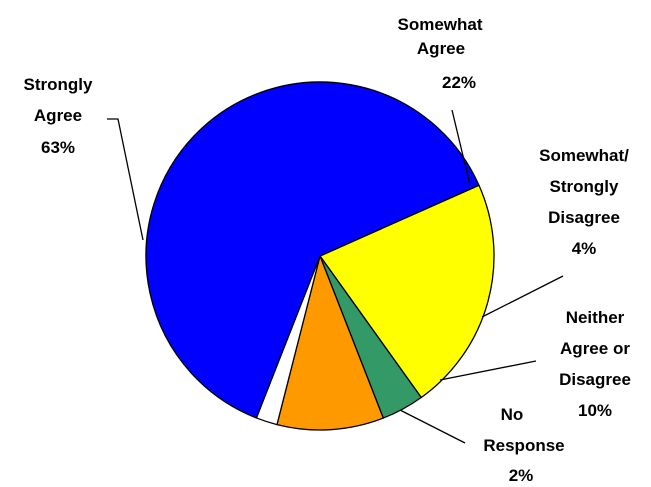 This screenshot has width=651, height=487. Describe the element at coordinates (58, 147) in the screenshot. I see `slice-label: 63%` at that location.